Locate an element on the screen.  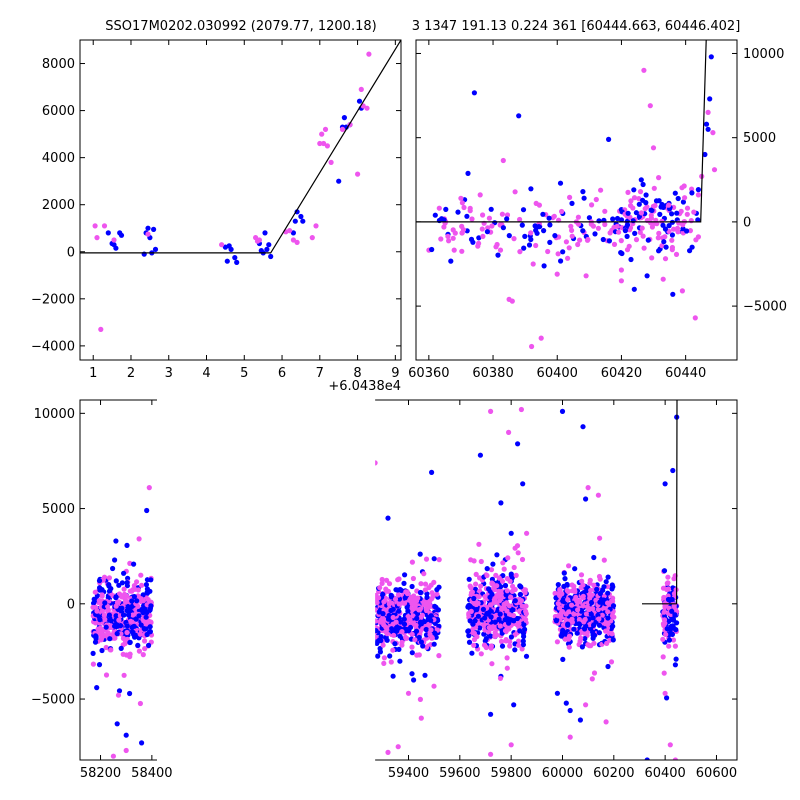
data-point-bottom-1984 is located at coordinates (574, 614).